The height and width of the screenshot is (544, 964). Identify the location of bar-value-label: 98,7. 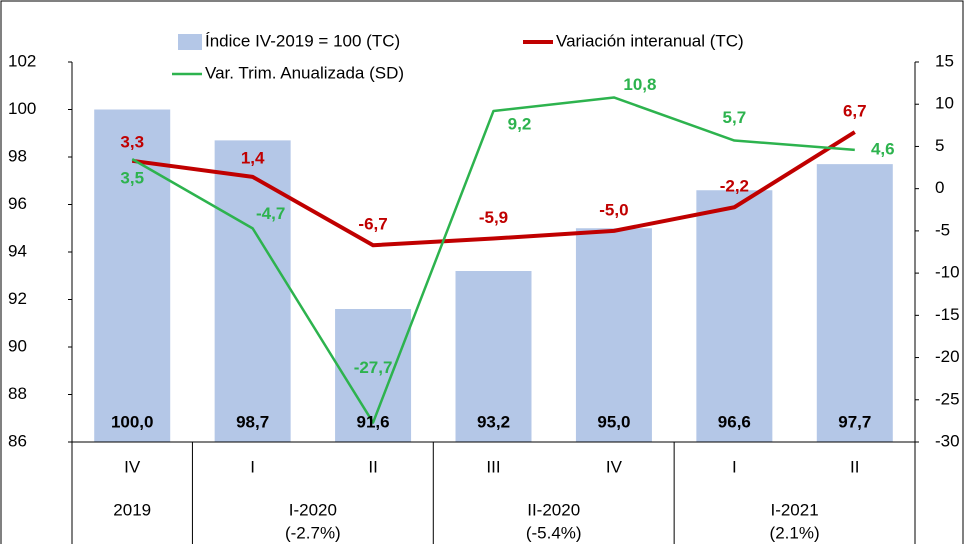
(252, 421).